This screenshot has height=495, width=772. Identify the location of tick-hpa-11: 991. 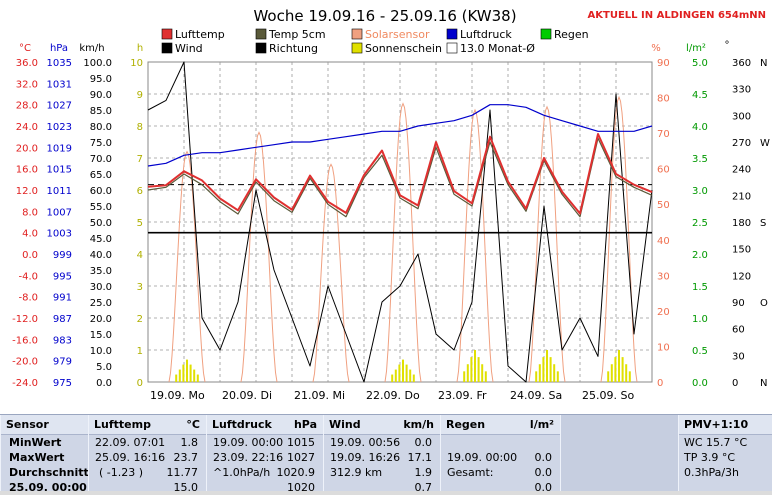
(62, 298).